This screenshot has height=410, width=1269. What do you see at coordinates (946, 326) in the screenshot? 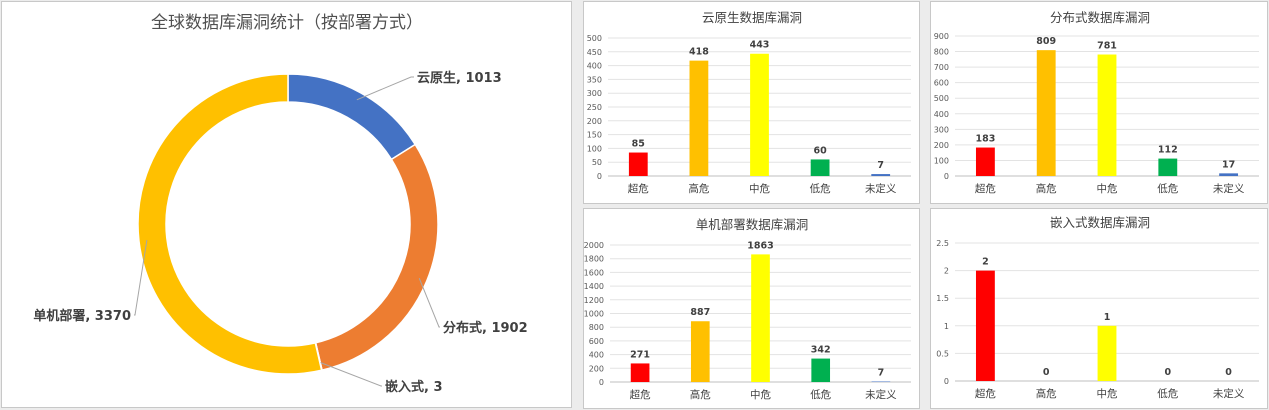
I see `y-tick-label: 1` at bounding box center [946, 326].